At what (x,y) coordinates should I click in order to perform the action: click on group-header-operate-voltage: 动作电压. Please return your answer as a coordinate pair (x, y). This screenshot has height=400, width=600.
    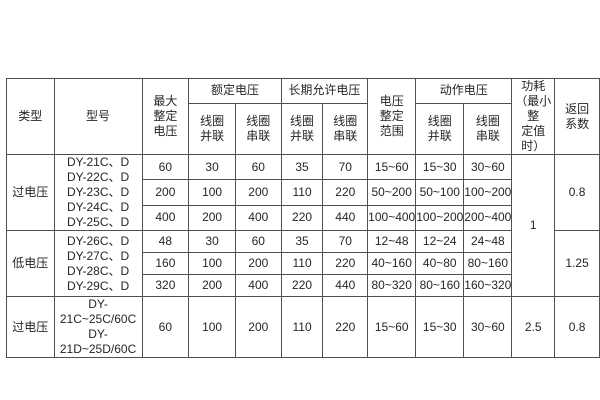
    Looking at the image, I should click on (464, 91).